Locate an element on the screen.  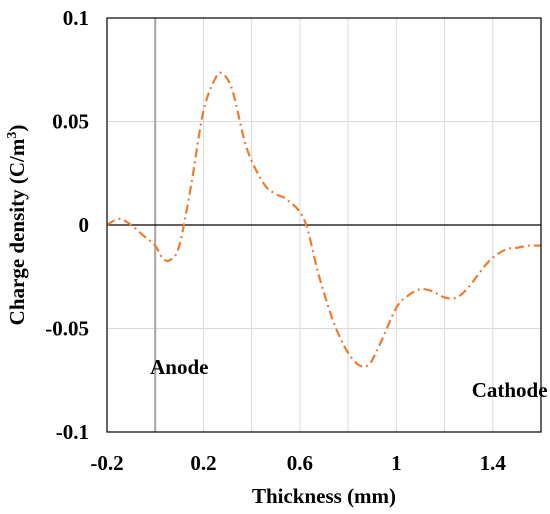
y-axis-title-main: Charge density (C/m is located at coordinates (17, 231).